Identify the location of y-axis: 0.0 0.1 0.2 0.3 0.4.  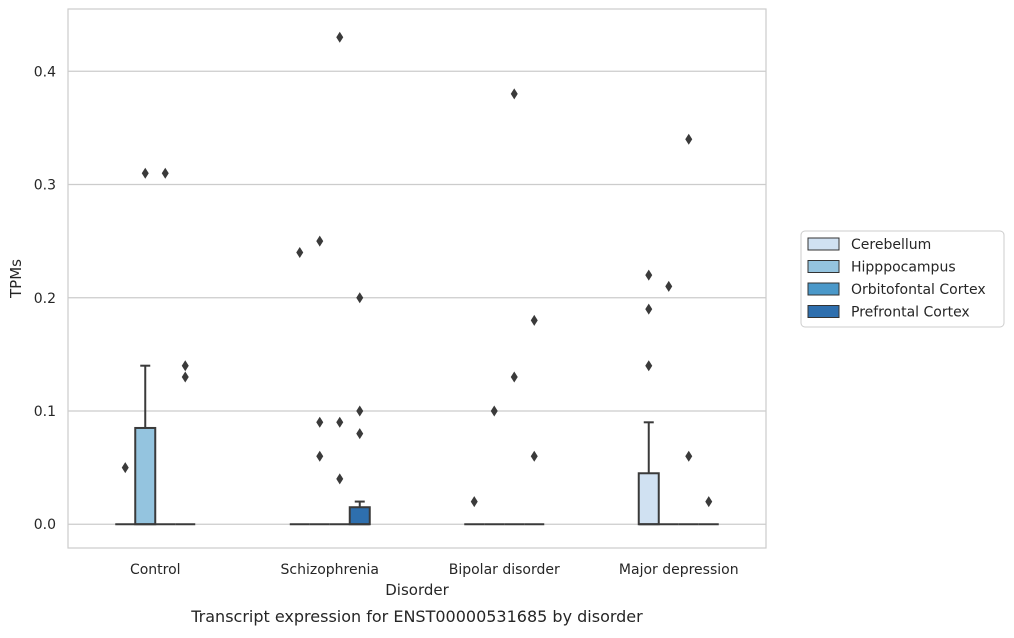
(45, 298).